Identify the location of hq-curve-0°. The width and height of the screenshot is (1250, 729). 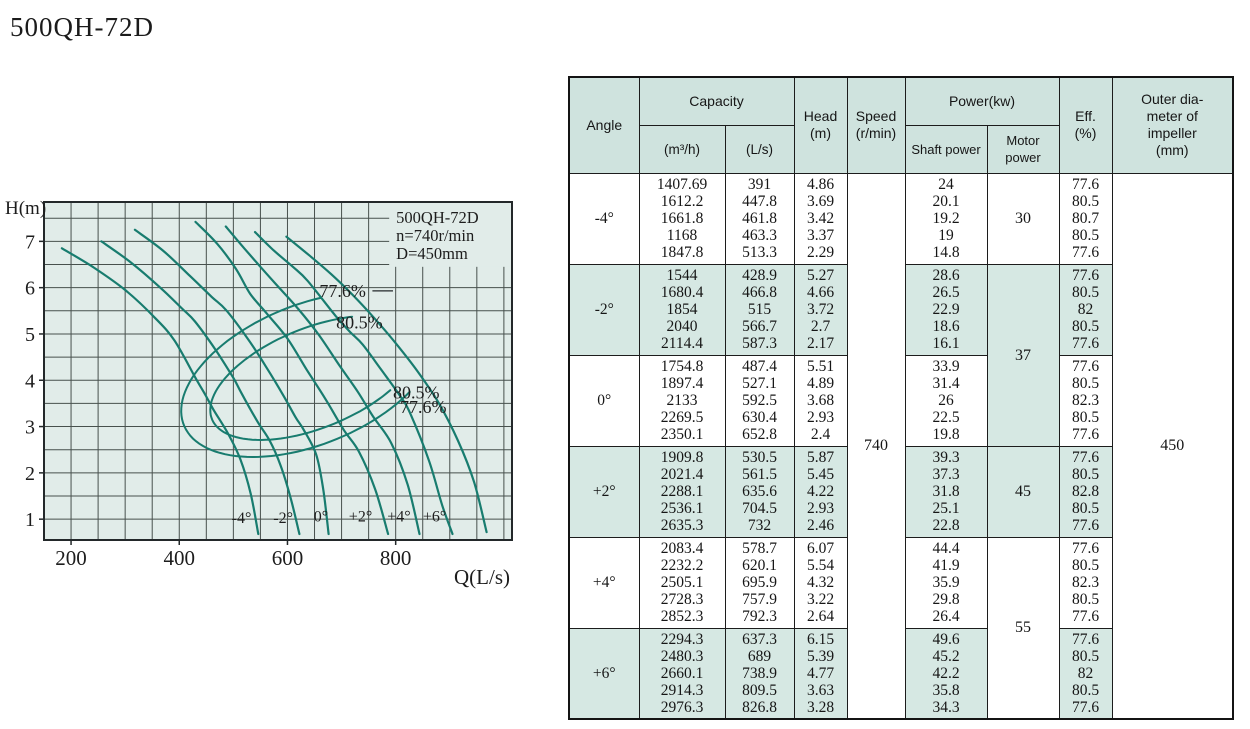
(231, 382).